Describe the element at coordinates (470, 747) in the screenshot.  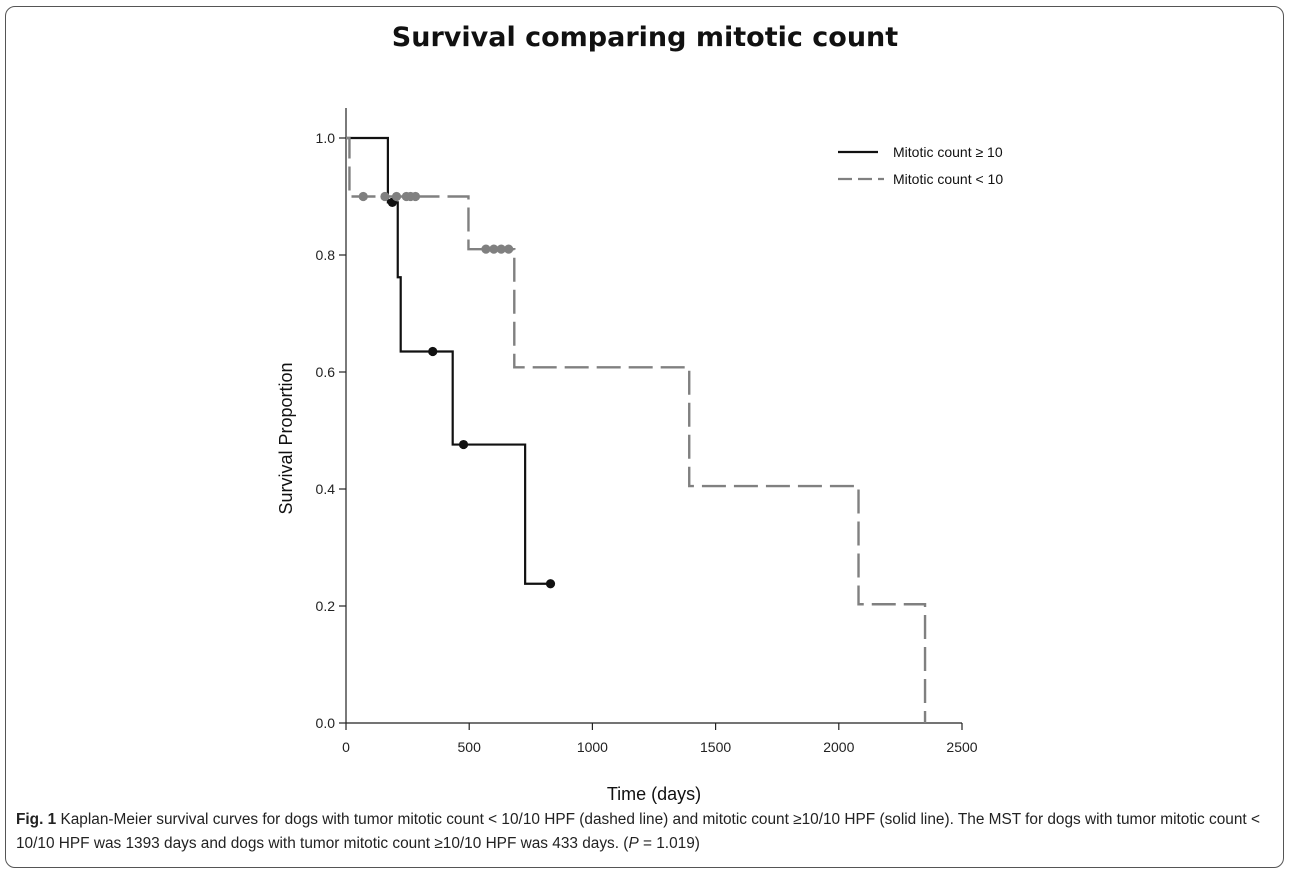
I see `x-tick-label: 500` at that location.